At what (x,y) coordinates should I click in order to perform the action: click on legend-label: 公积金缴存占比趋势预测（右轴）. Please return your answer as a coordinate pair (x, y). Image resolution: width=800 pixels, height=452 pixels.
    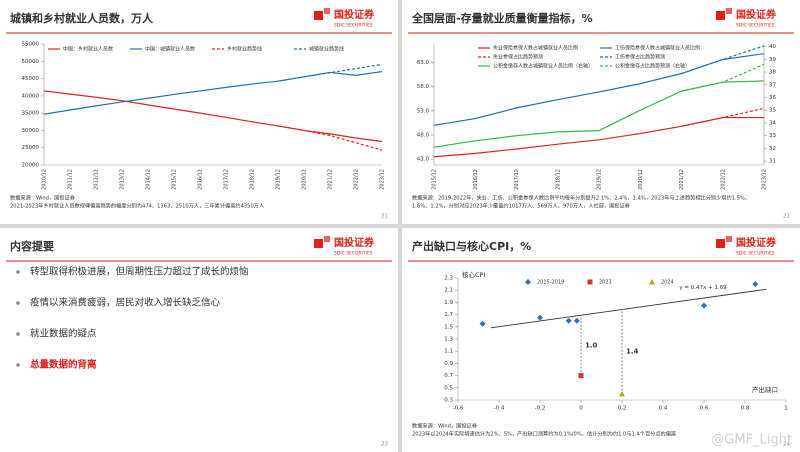
    Looking at the image, I should click on (652, 66).